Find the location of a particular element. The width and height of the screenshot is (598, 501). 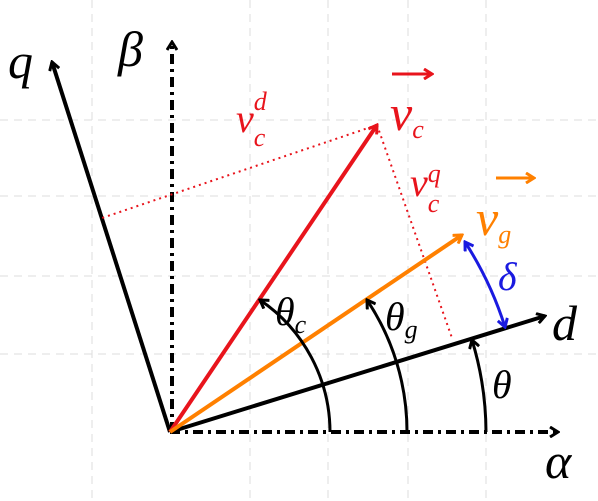

q-label: q is located at coordinates (20, 61).